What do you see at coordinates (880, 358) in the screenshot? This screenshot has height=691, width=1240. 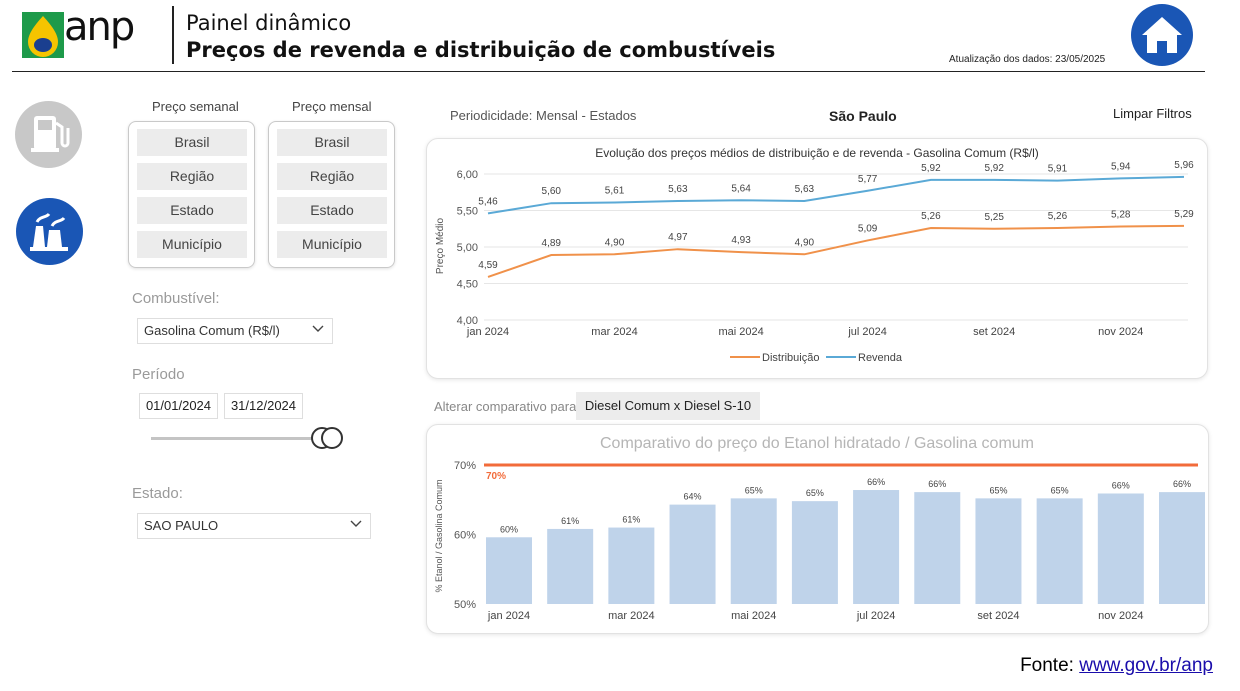 I see `legend-label: Revenda` at bounding box center [880, 358].